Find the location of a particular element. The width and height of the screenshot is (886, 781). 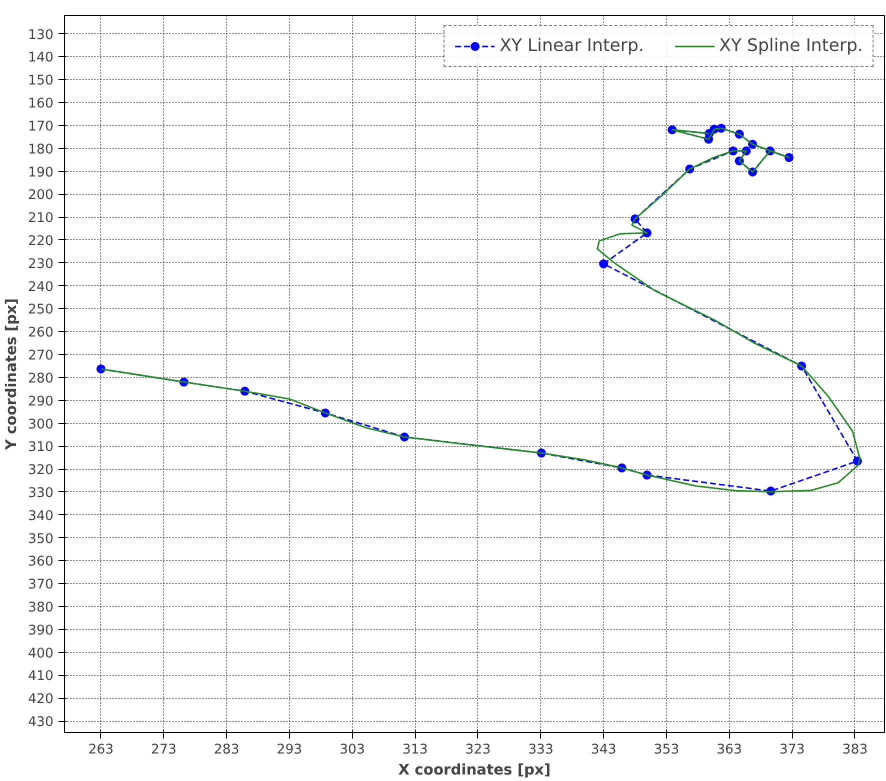

y-tick-label: 370 is located at coordinates (41, 585).